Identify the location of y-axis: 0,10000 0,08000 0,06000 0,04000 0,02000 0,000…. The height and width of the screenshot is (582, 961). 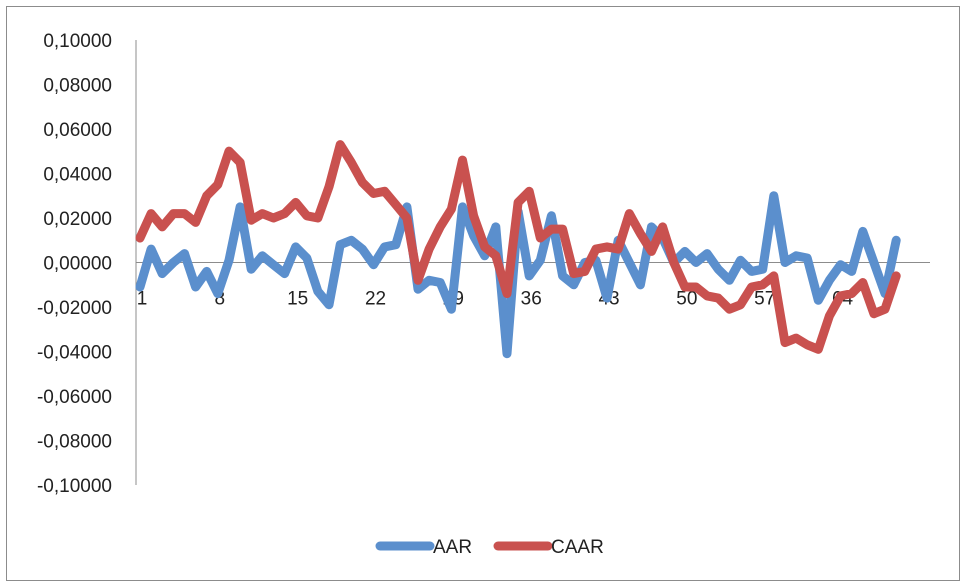
(87, 264).